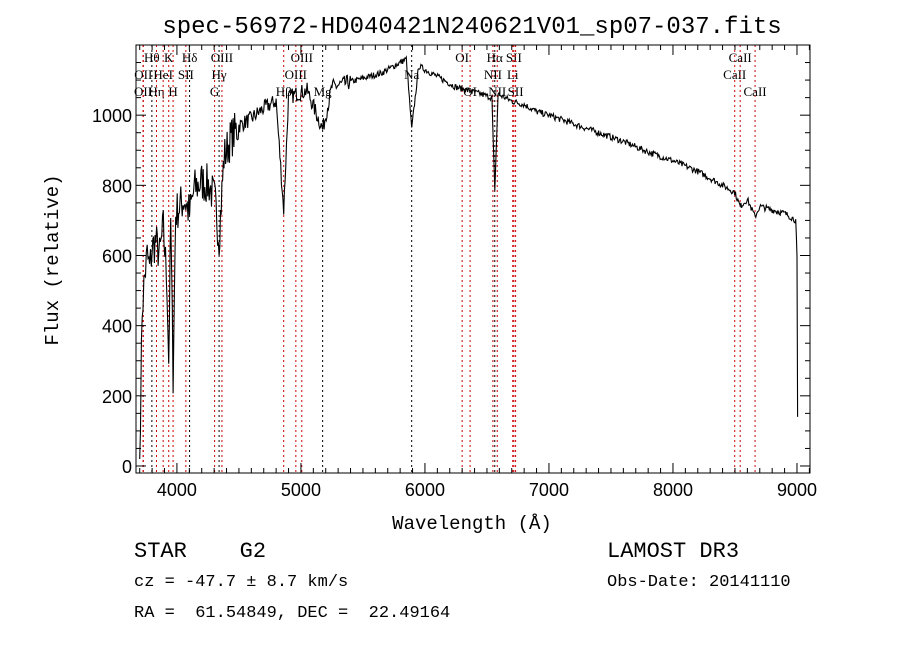 The height and width of the screenshot is (649, 900). Describe the element at coordinates (513, 74) in the screenshot. I see `line-label: Li` at that location.